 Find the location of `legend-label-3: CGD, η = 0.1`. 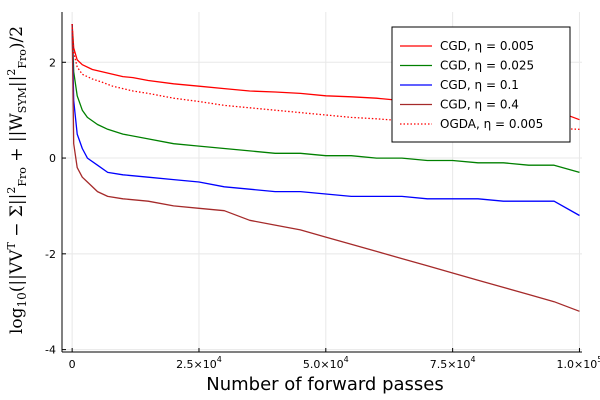

legend-label-3: CGD, η = 0.1 is located at coordinates (479, 85).